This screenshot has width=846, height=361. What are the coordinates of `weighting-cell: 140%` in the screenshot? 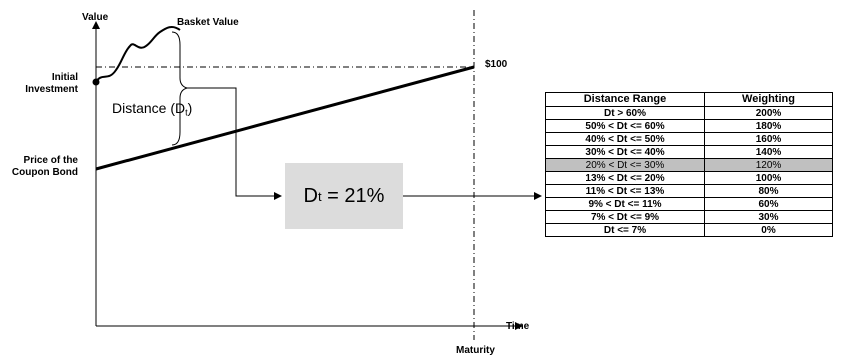 It's located at (768, 152).